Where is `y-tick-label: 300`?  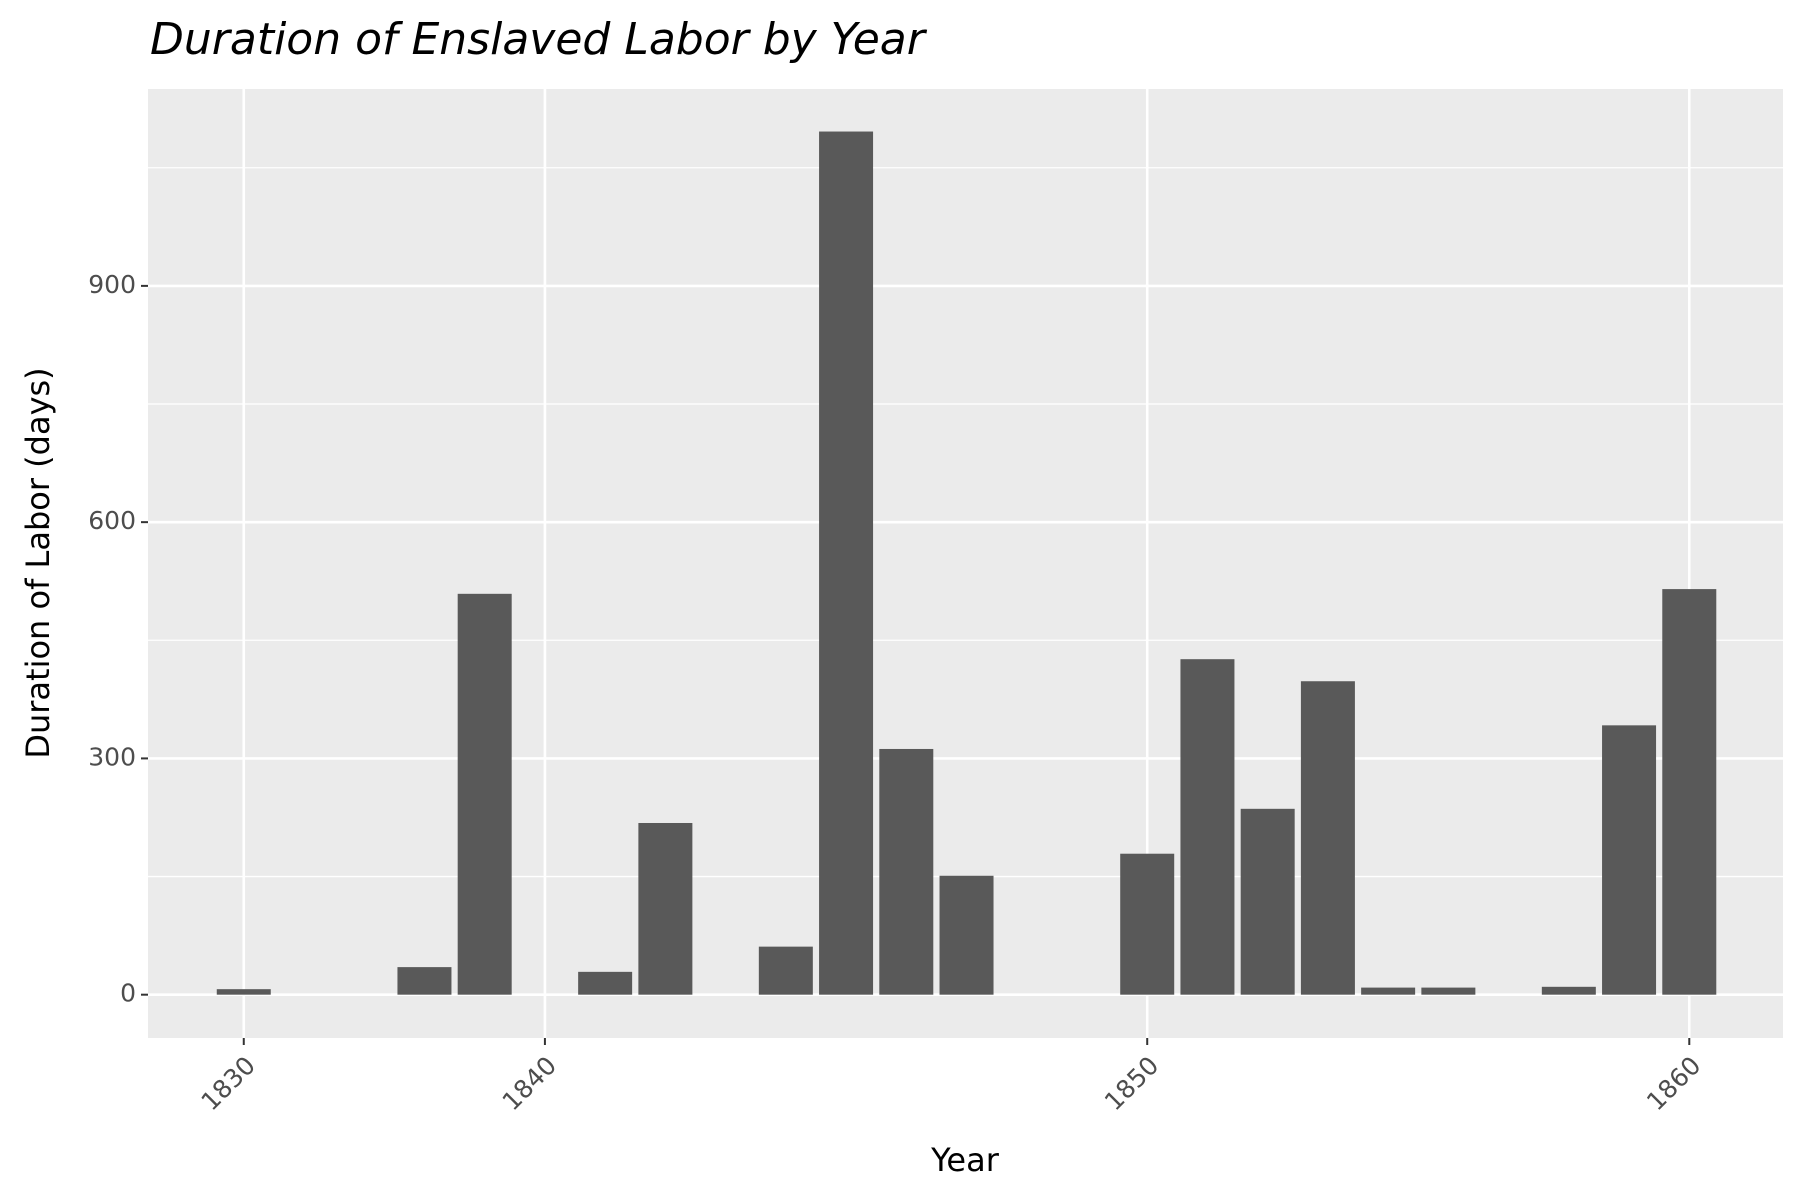 y-tick-label: 300 is located at coordinates (112, 756).